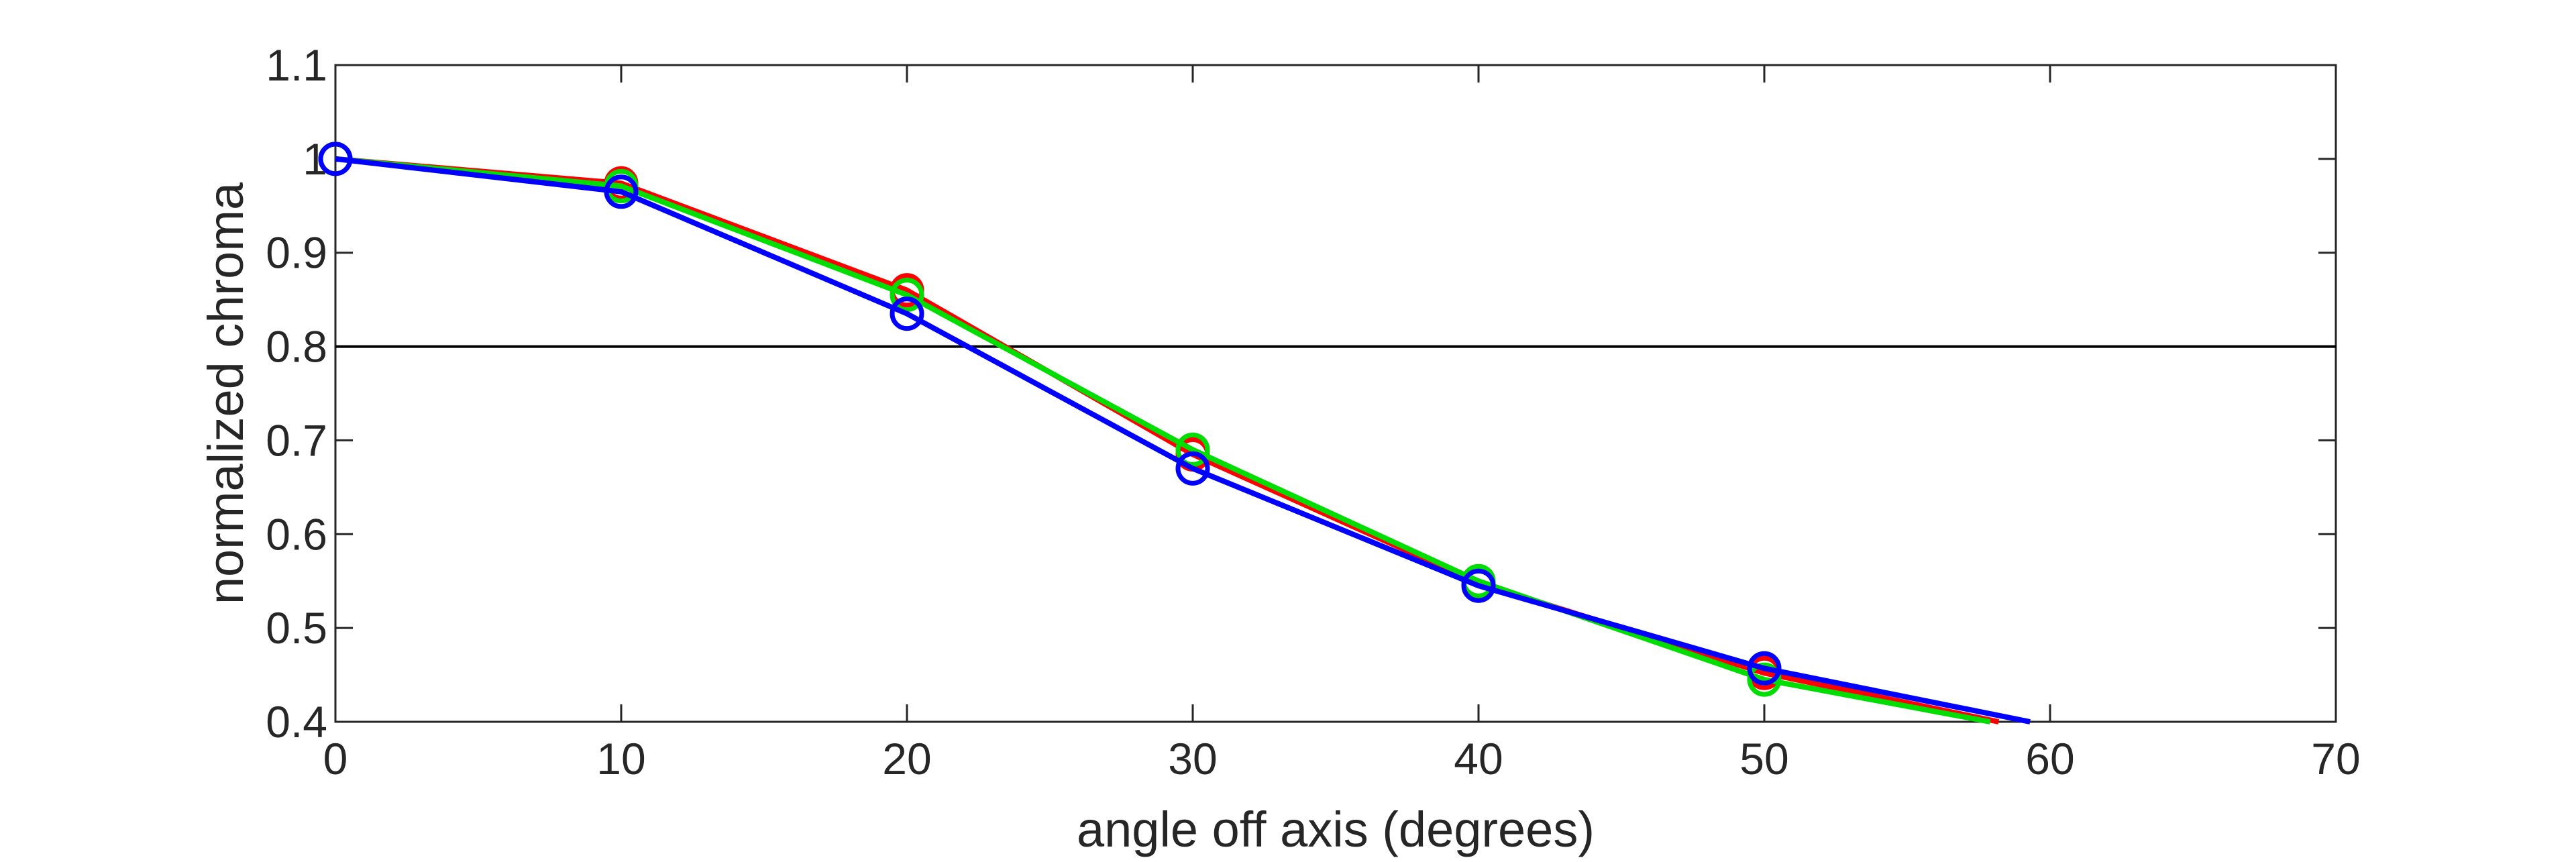  Describe the element at coordinates (296, 722) in the screenshot. I see `y-tick-label: 0.4` at that location.